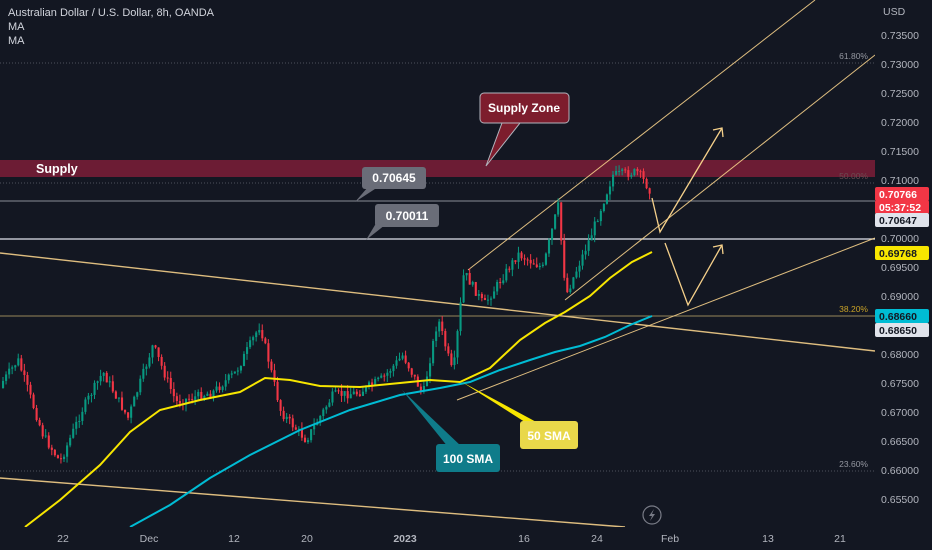  I want to click on price-tag-text: 0.70766, so click(898, 195).